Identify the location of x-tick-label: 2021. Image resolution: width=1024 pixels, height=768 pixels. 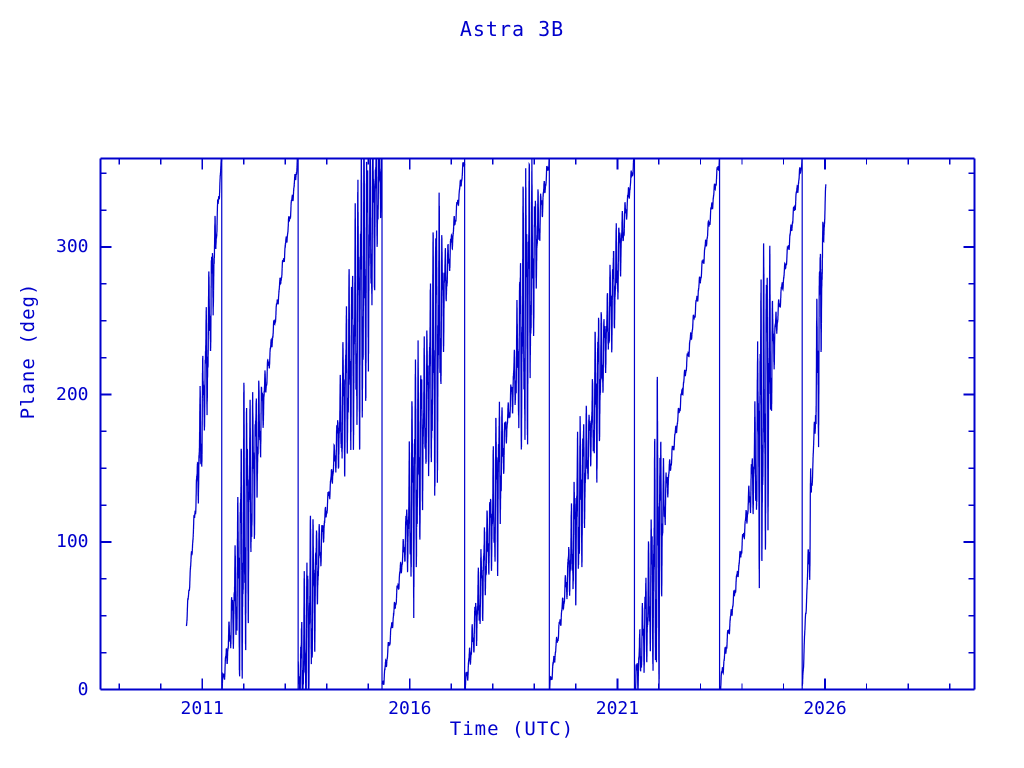
(617, 708).